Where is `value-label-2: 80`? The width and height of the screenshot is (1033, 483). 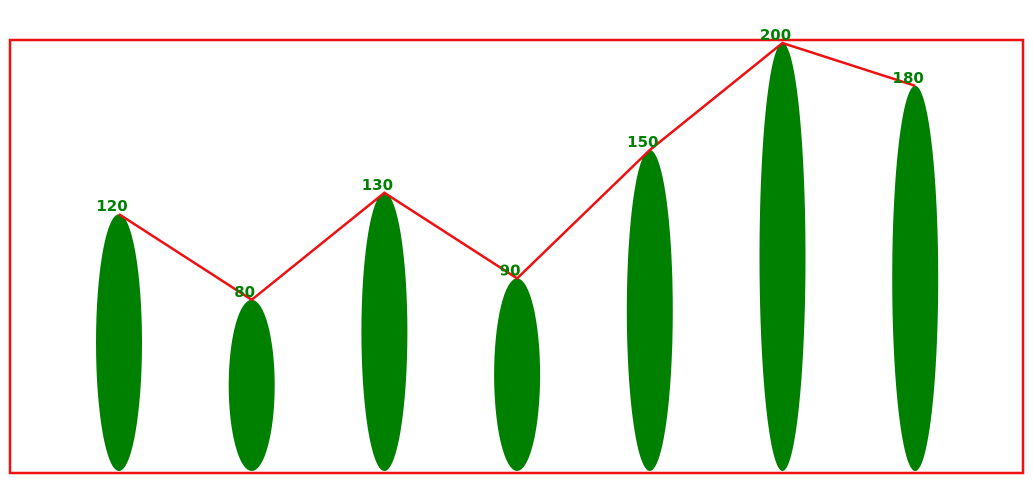 value-label-2: 80 is located at coordinates (244, 292).